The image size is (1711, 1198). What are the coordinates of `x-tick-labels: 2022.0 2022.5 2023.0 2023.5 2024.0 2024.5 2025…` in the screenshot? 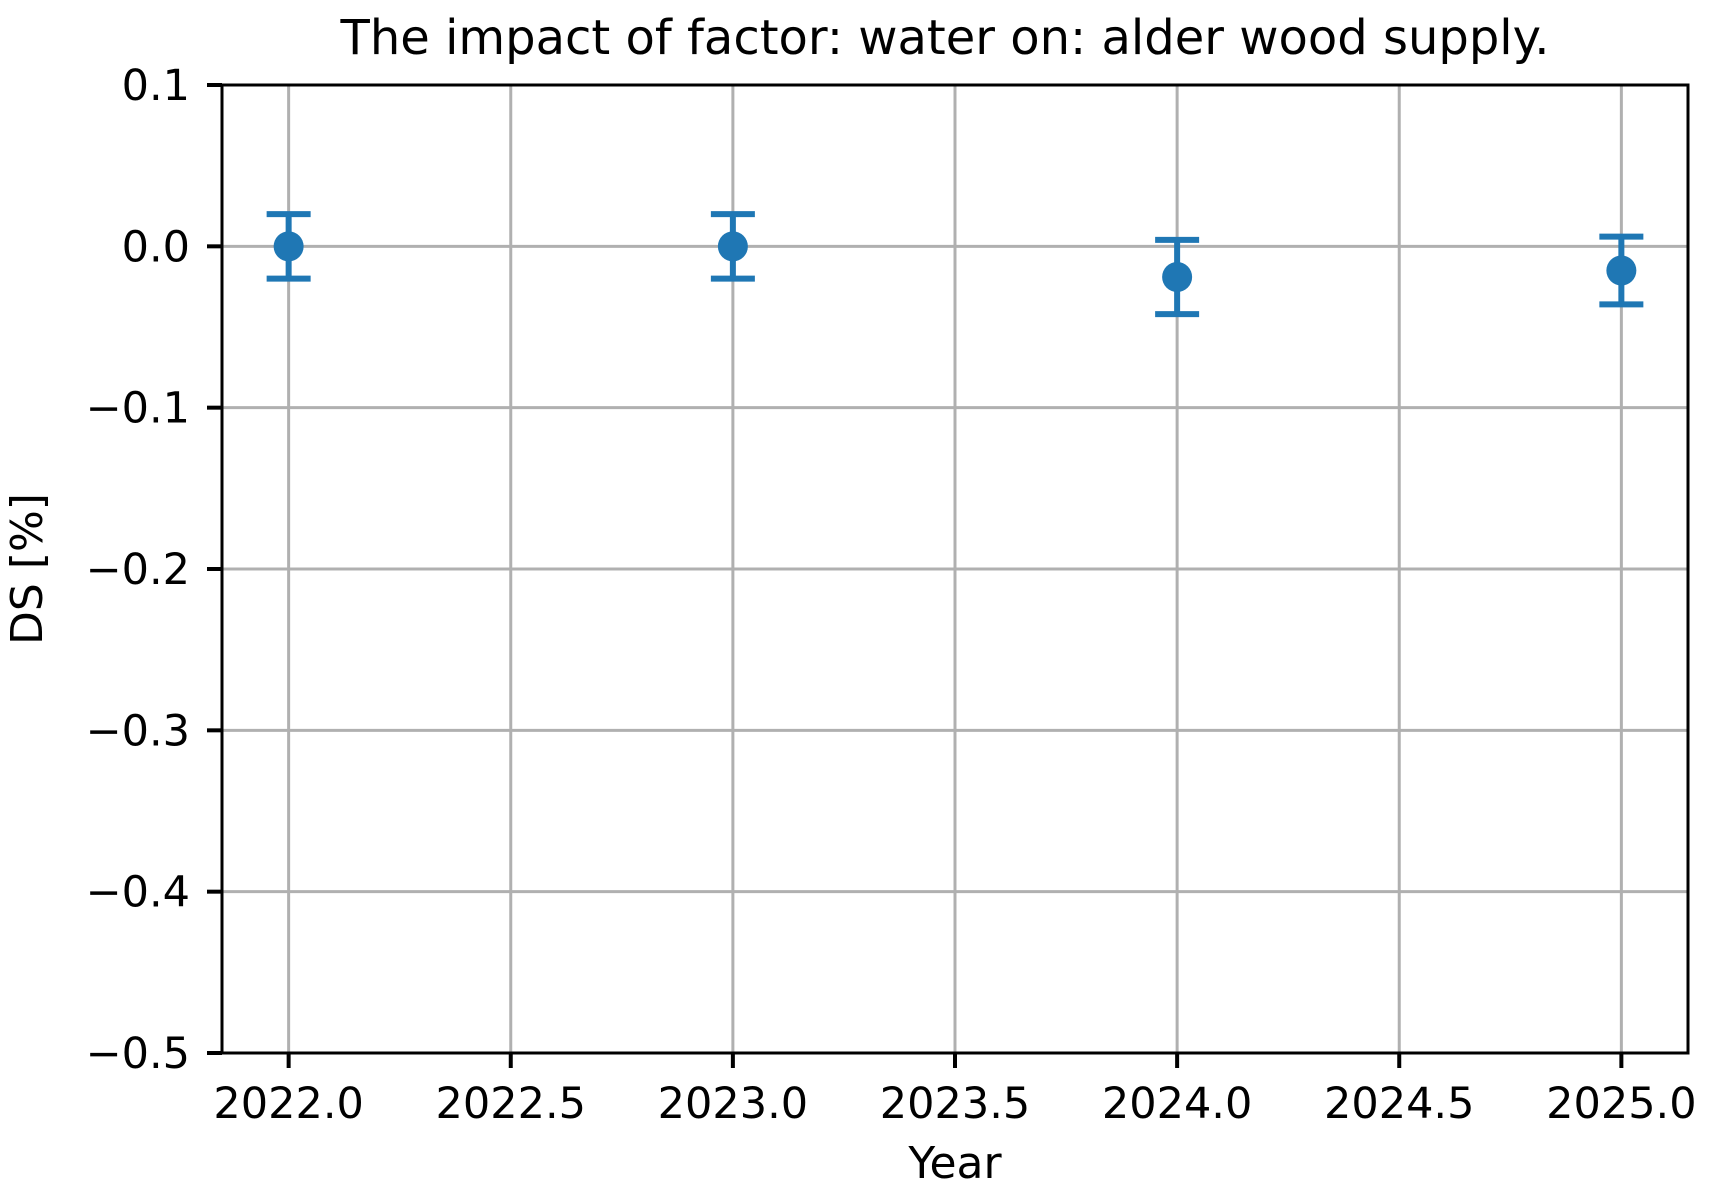 It's located at (954, 1104).